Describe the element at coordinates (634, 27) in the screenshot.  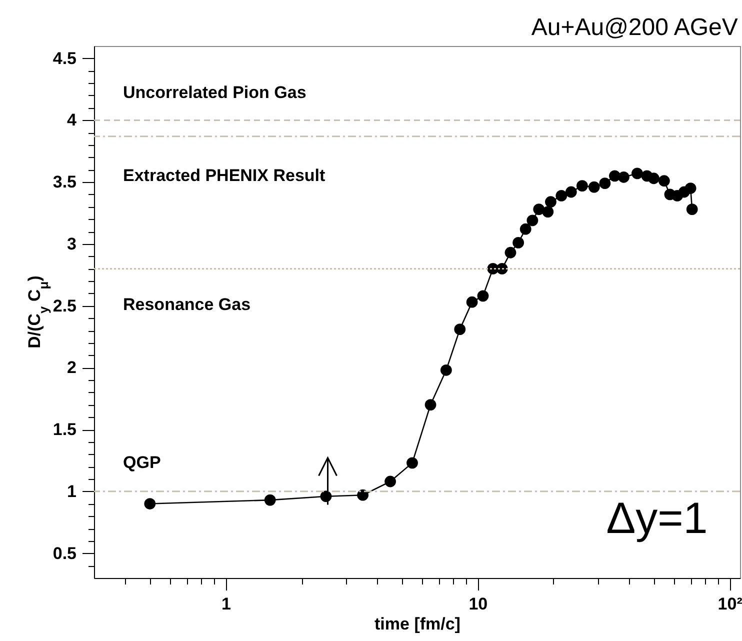
I see `chart-title: Au+Au@200 AGeV` at that location.